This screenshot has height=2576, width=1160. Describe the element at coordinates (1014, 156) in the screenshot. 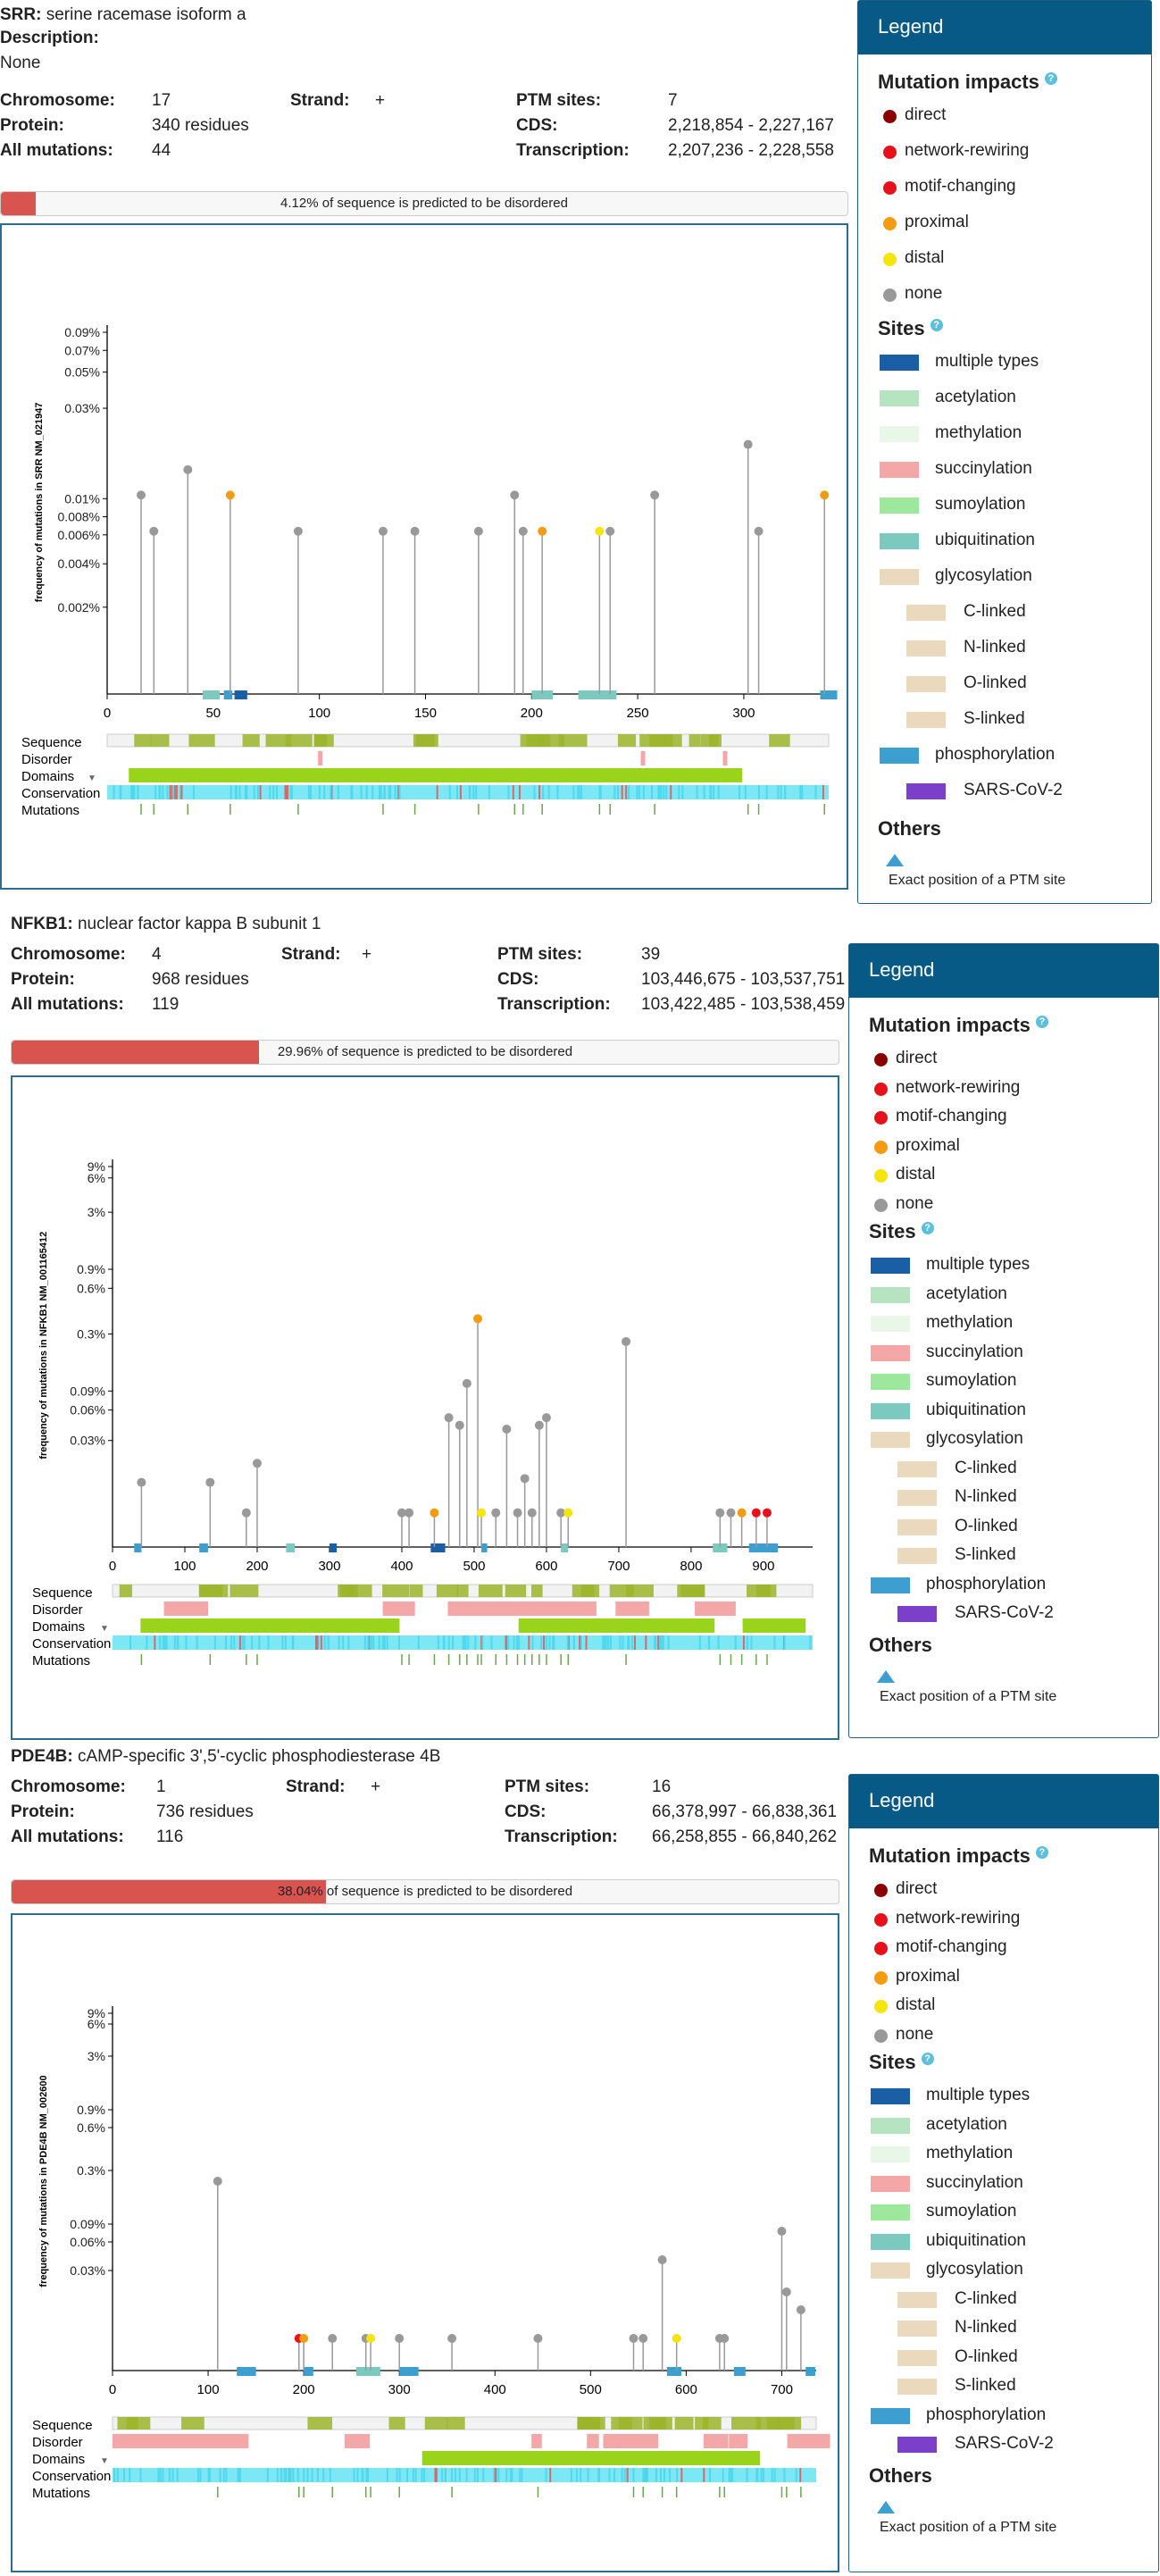

I see `impact-item-network-rewiring: network-rewiring` at that location.